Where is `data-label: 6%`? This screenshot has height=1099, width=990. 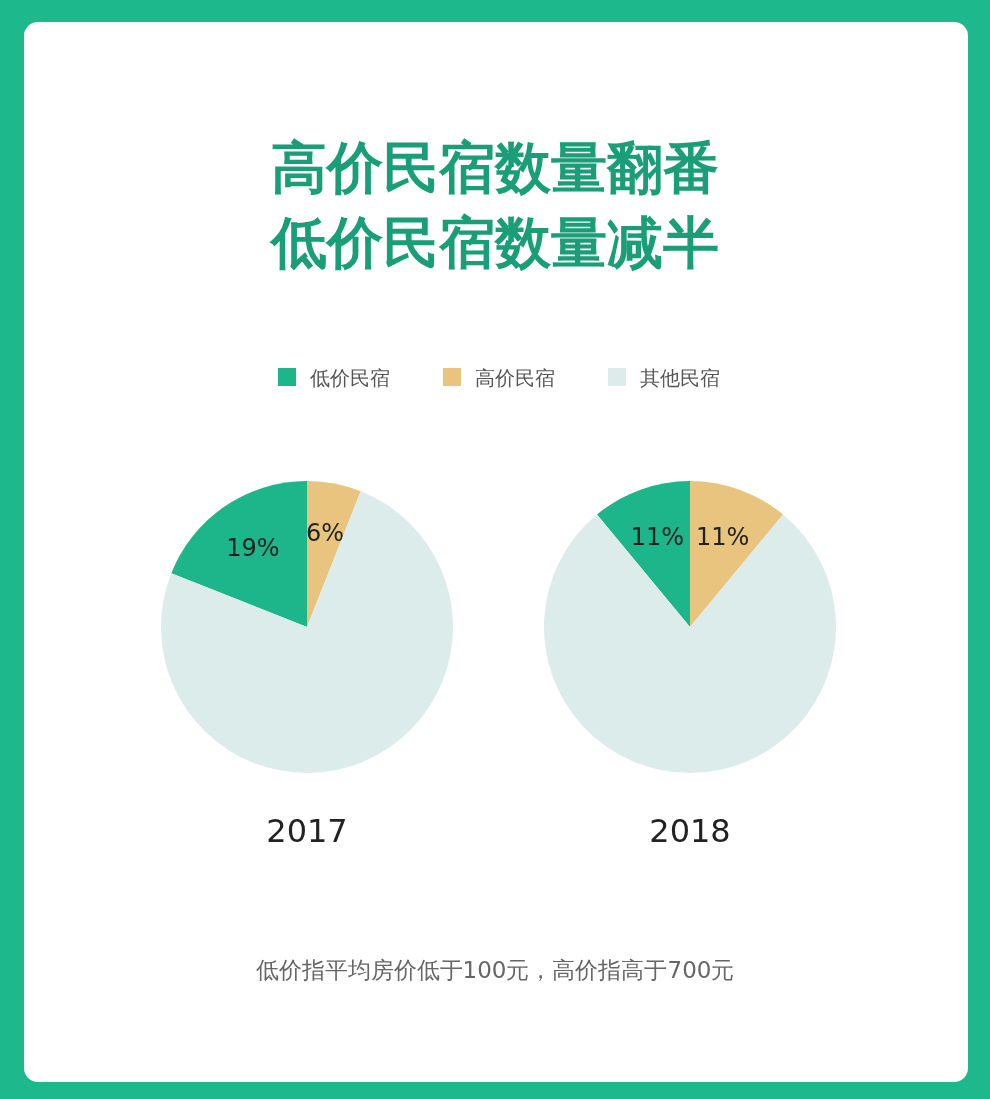 data-label: 6% is located at coordinates (325, 533).